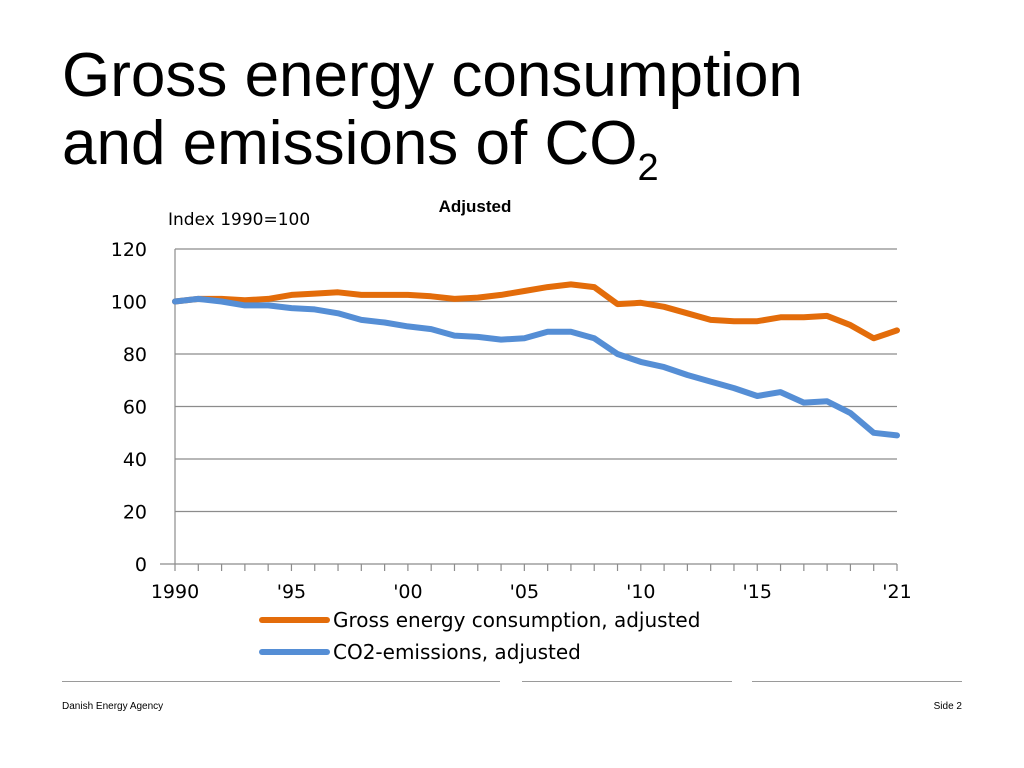 Image resolution: width=1024 pixels, height=768 pixels. Describe the element at coordinates (239, 220) in the screenshot. I see `y-axis-label: Index 1990=100` at that location.